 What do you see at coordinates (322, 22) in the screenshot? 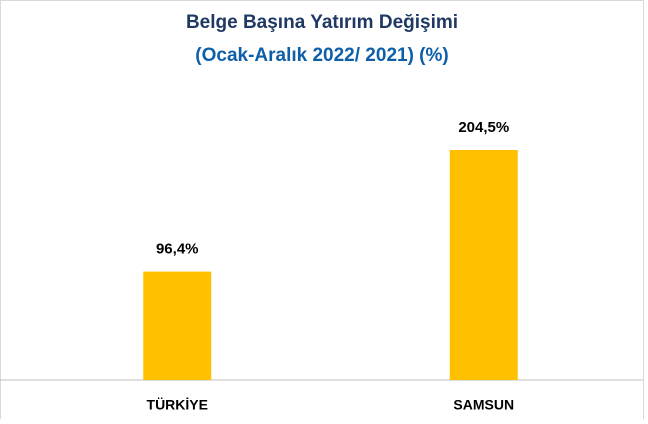
I see `chart-title: Belge Başına Yatırım Değişimi` at bounding box center [322, 22].